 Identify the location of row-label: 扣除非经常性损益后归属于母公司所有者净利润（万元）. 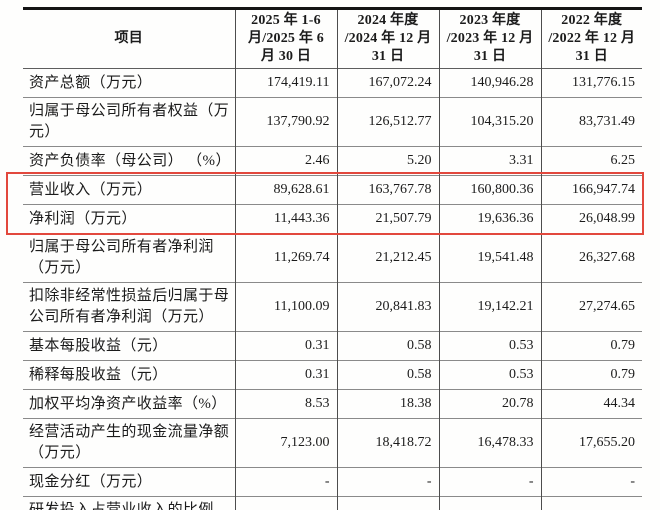
(129, 306).